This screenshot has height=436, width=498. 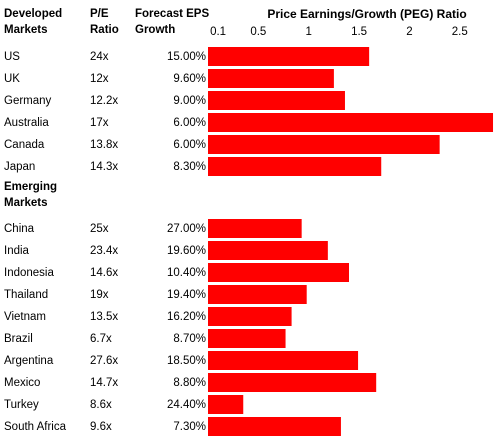 What do you see at coordinates (33, 22) in the screenshot?
I see `header-market: Developed Markets` at bounding box center [33, 22].